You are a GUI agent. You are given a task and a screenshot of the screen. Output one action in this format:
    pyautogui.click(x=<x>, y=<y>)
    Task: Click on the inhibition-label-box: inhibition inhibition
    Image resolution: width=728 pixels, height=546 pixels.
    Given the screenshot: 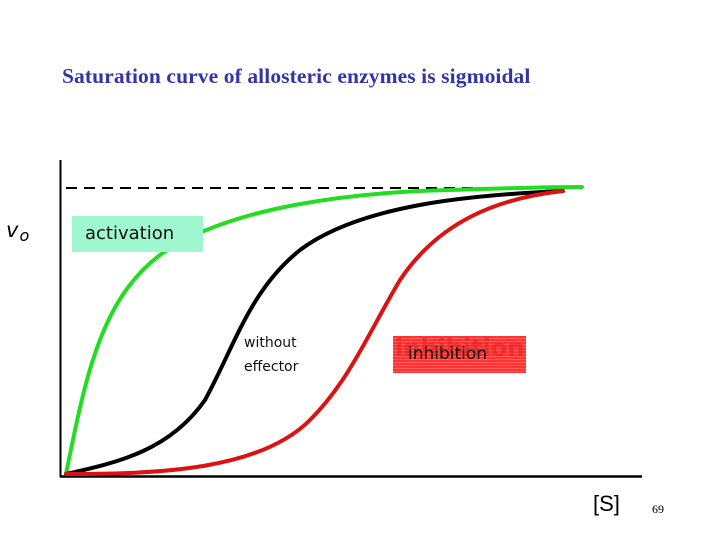 What is the action you would take?
    pyautogui.click(x=459, y=353)
    